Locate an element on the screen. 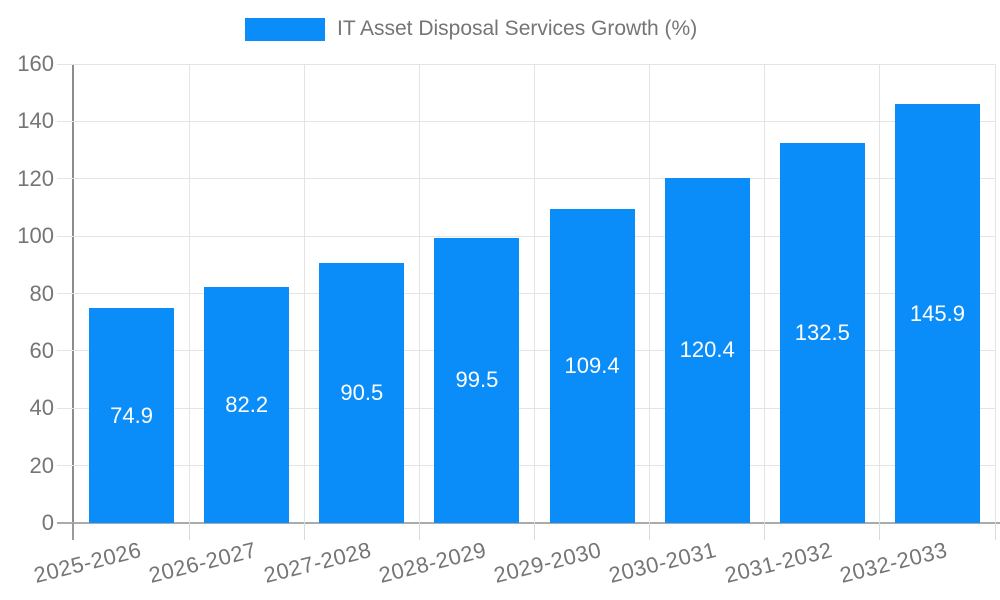 The width and height of the screenshot is (1000, 600). bar-value-label: 120.4 is located at coordinates (707, 350).